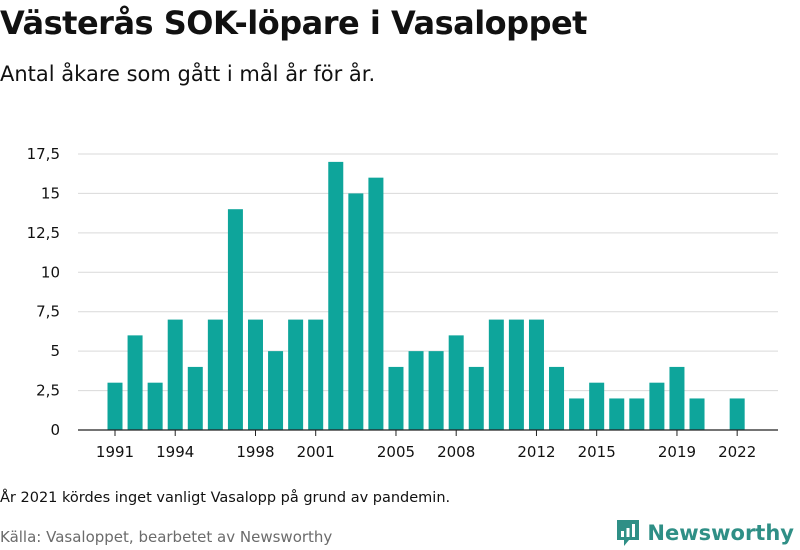  I want to click on y-tick-label: 10, so click(50, 272).